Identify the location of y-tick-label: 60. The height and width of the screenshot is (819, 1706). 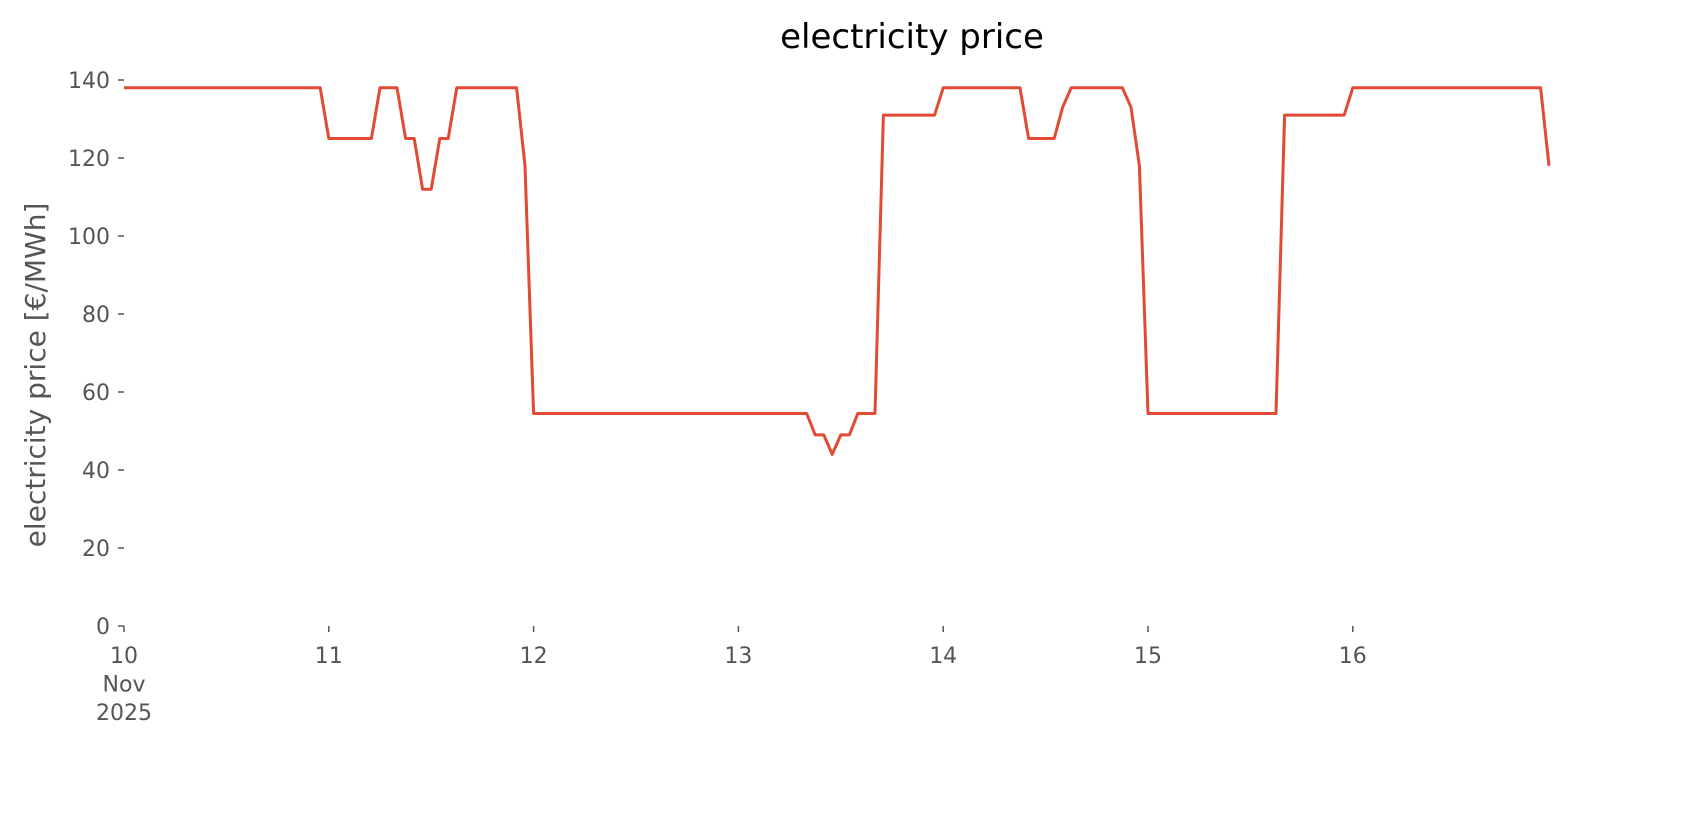
(96, 393).